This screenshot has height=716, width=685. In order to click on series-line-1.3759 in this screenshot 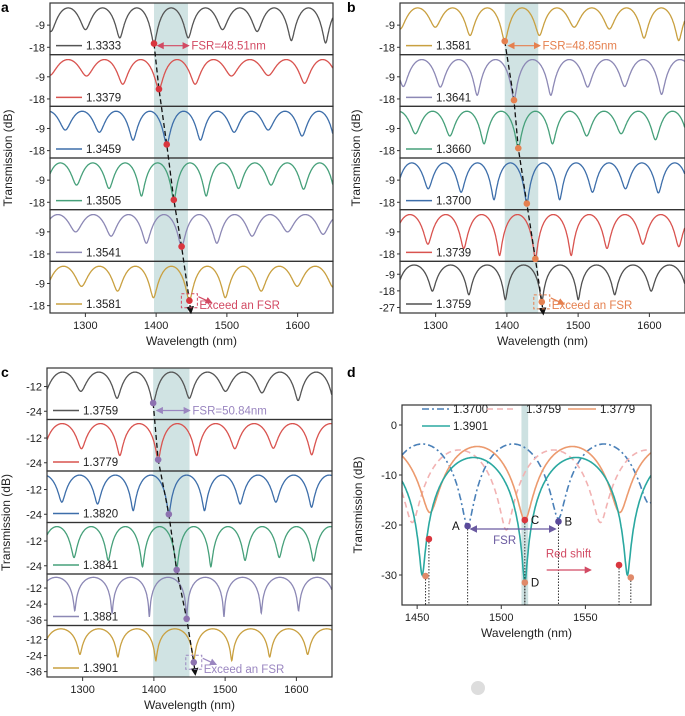, I will do `click(542, 283)`.